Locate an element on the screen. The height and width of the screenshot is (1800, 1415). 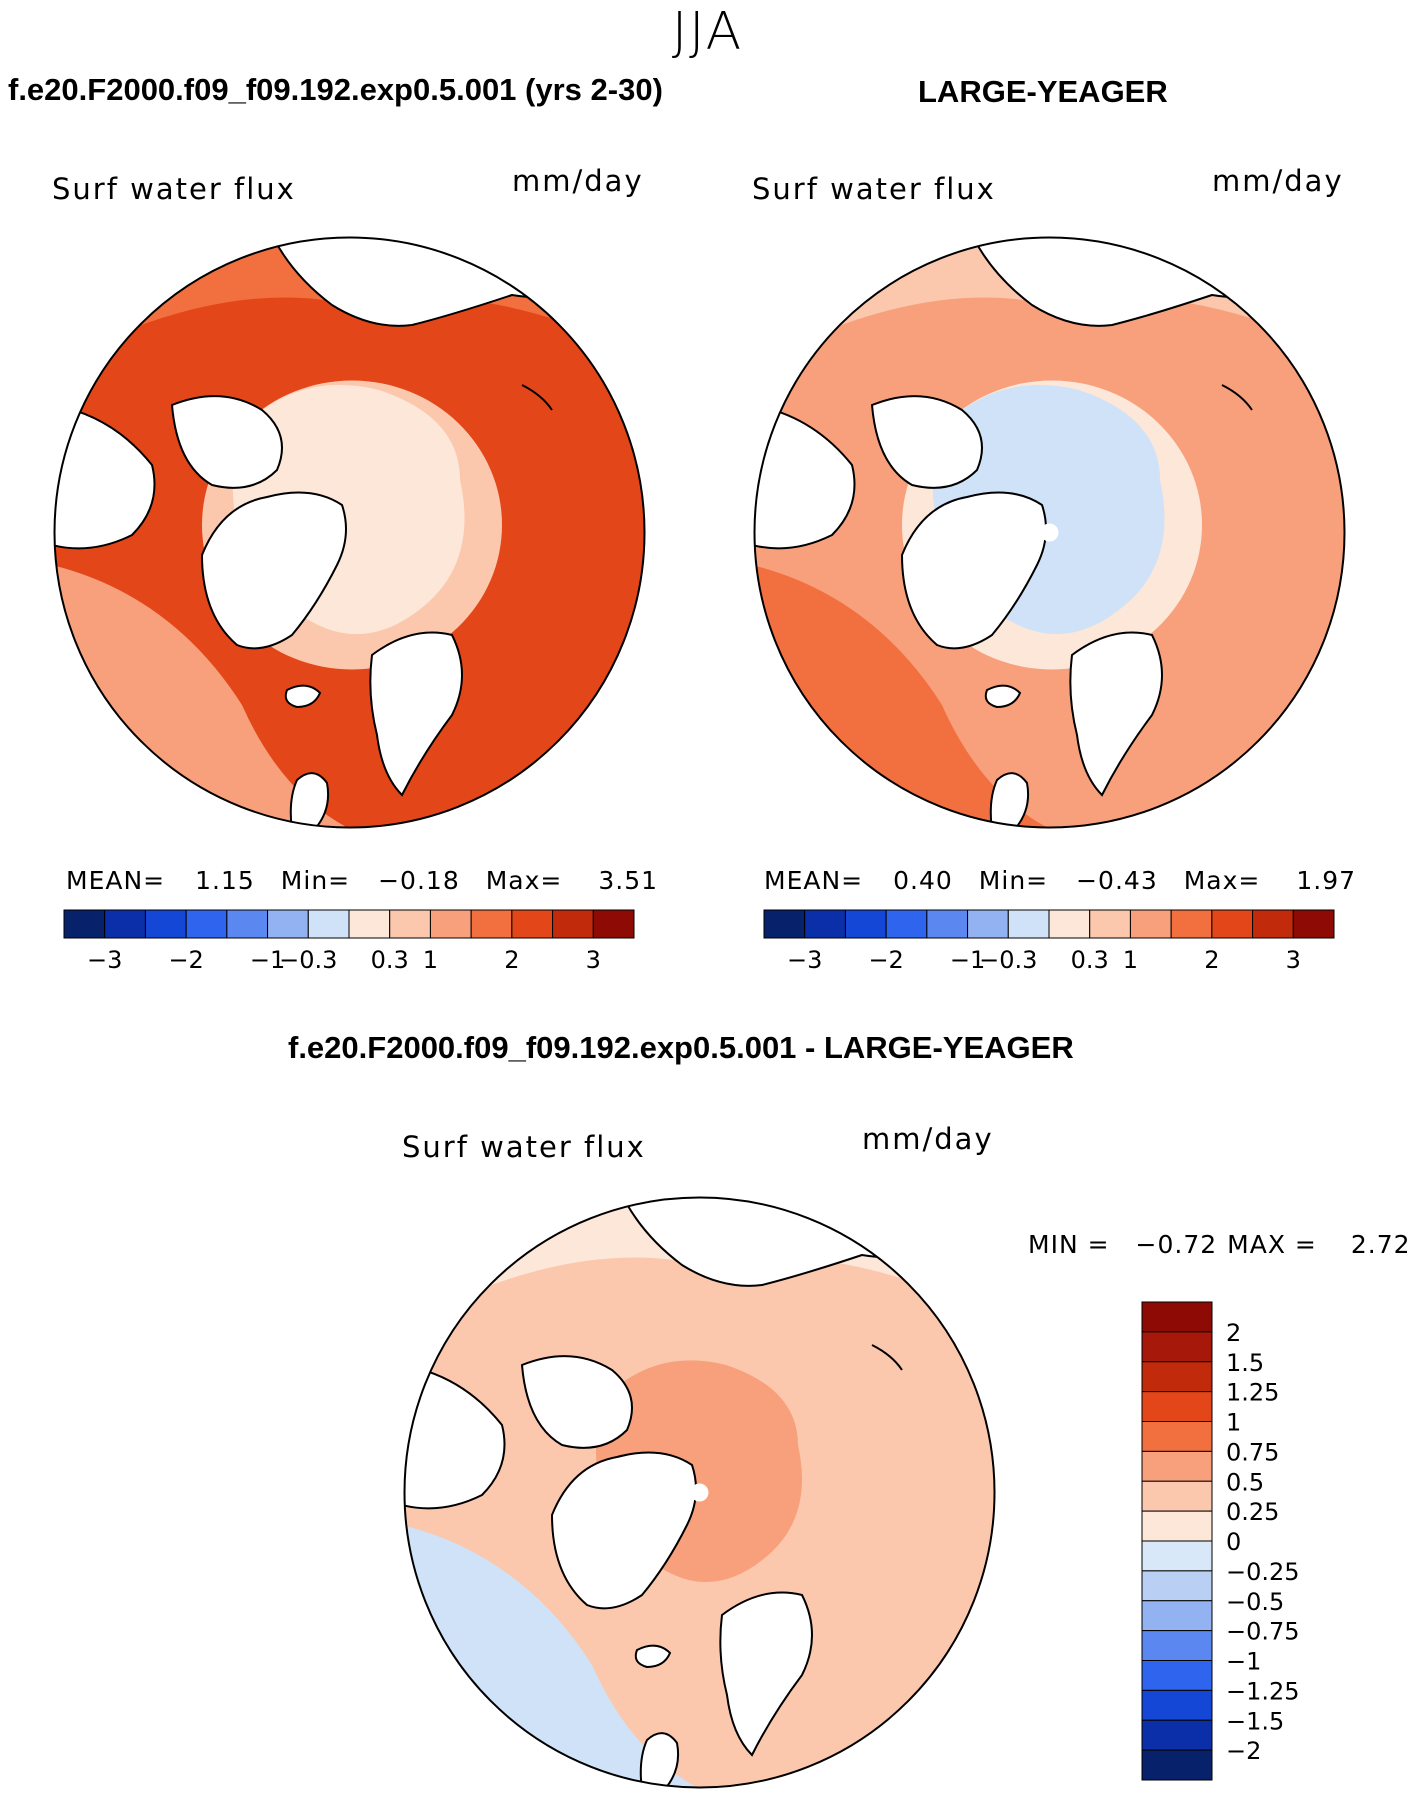
map-diff is located at coordinates (699, 1492).